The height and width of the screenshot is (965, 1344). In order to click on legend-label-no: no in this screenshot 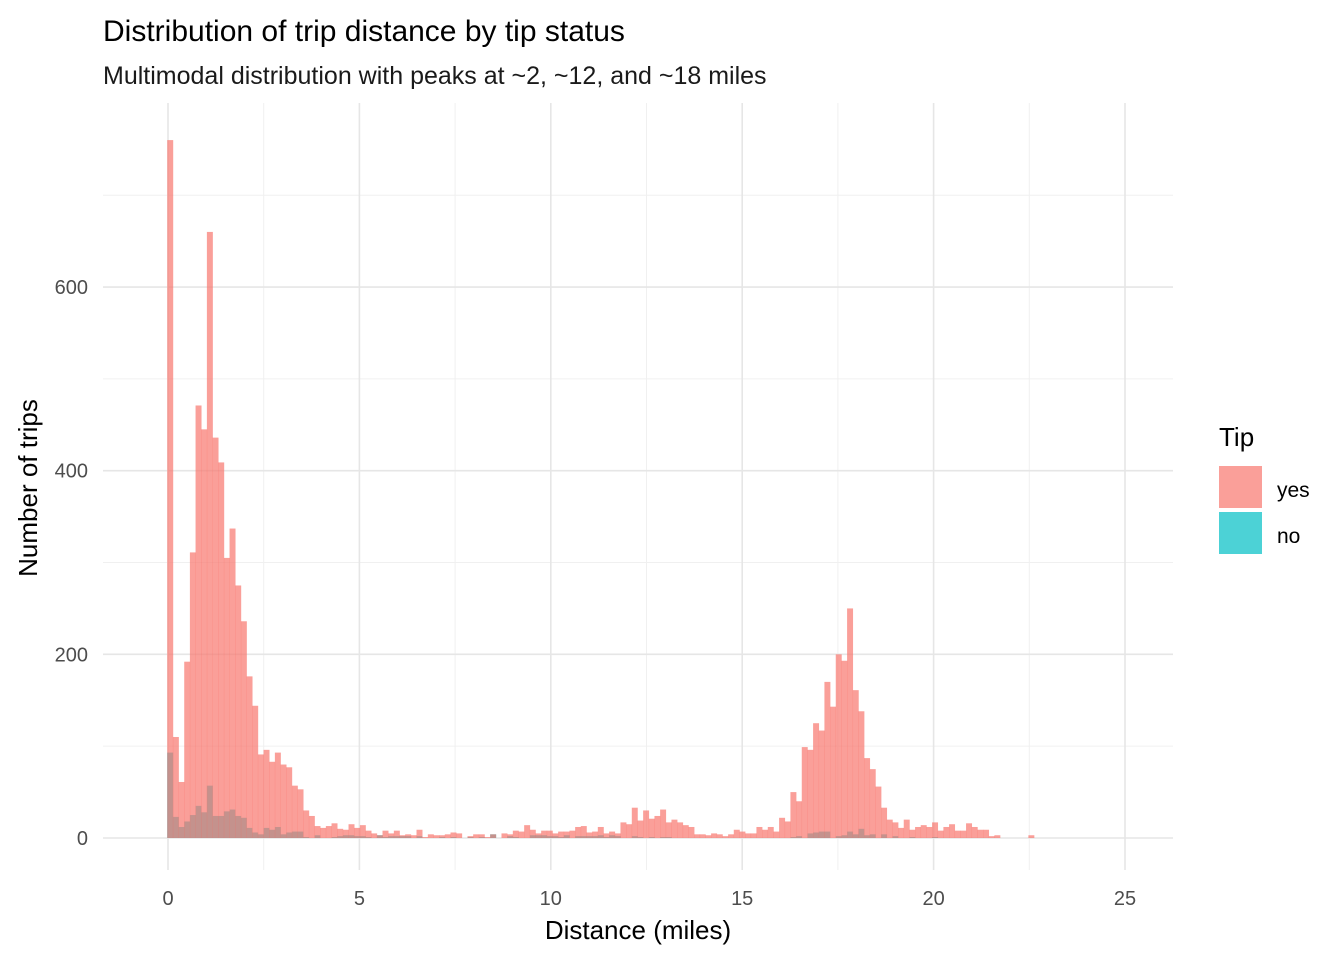, I will do `click(1288, 536)`.